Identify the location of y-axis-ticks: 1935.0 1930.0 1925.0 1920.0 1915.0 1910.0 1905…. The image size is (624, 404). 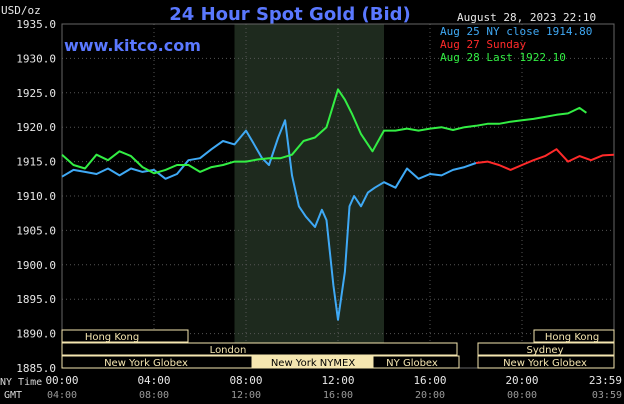
(36, 196).